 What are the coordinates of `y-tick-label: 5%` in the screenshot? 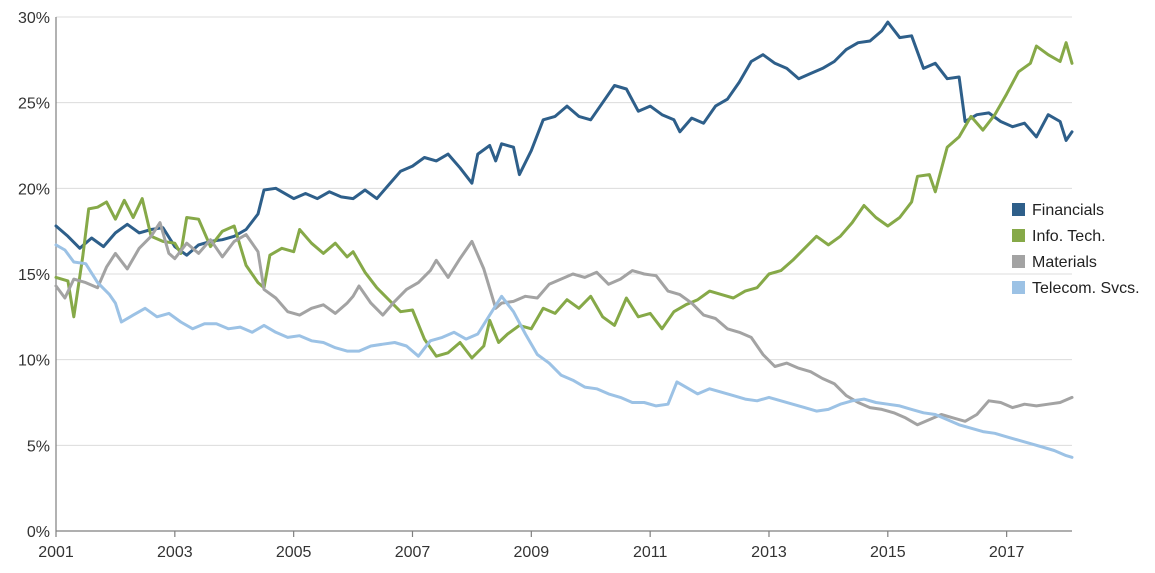 It's located at (38, 446).